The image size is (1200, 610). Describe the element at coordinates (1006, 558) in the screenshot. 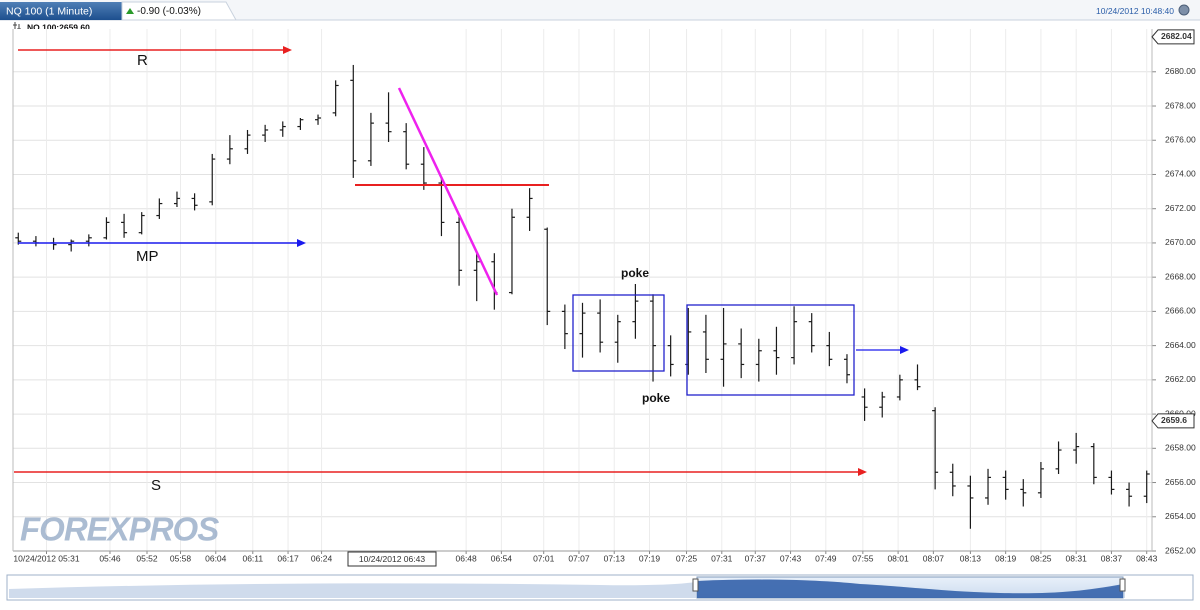

I see `x-tick-label: 08:19` at that location.